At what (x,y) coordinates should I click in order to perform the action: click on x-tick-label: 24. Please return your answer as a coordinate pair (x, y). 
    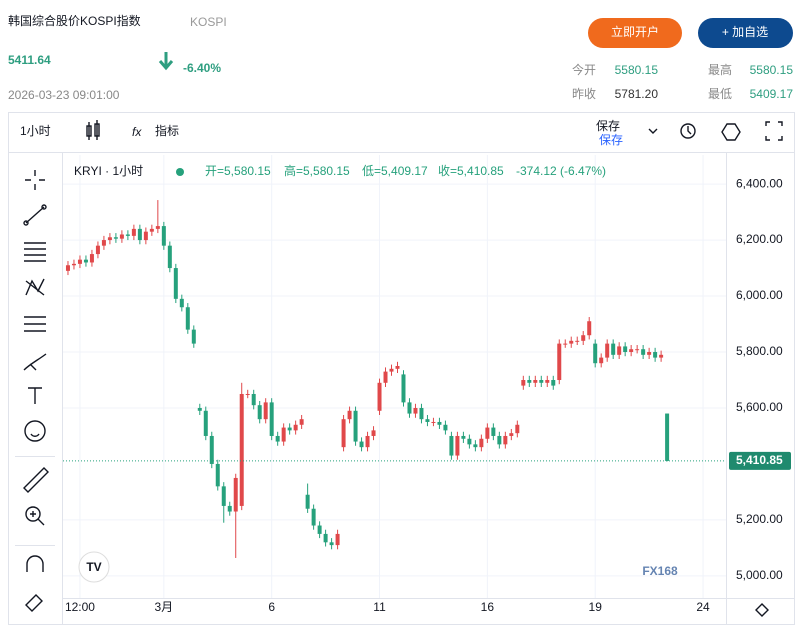
    Looking at the image, I should click on (703, 607).